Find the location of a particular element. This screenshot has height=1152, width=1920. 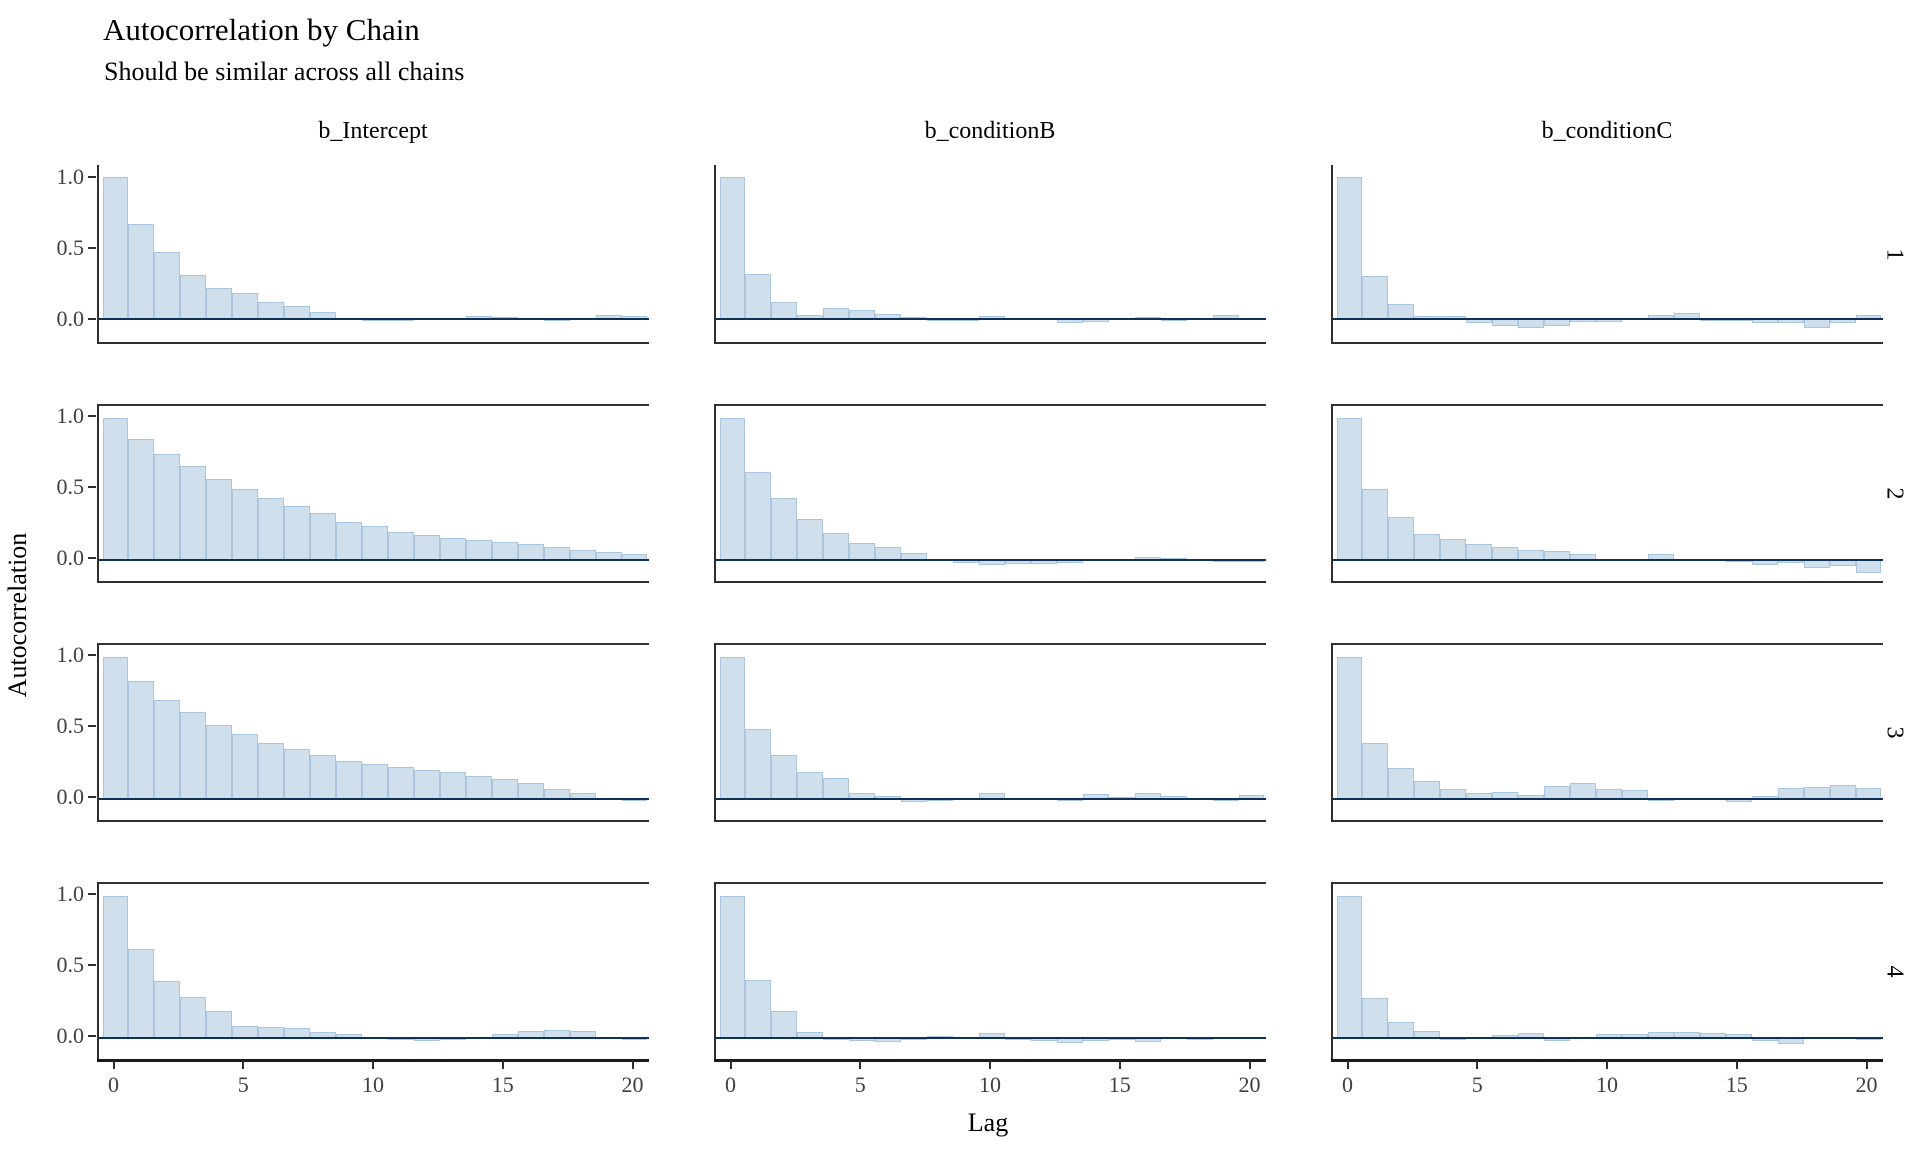

plot-subtitle: Should be similar across all chains is located at coordinates (284, 71).